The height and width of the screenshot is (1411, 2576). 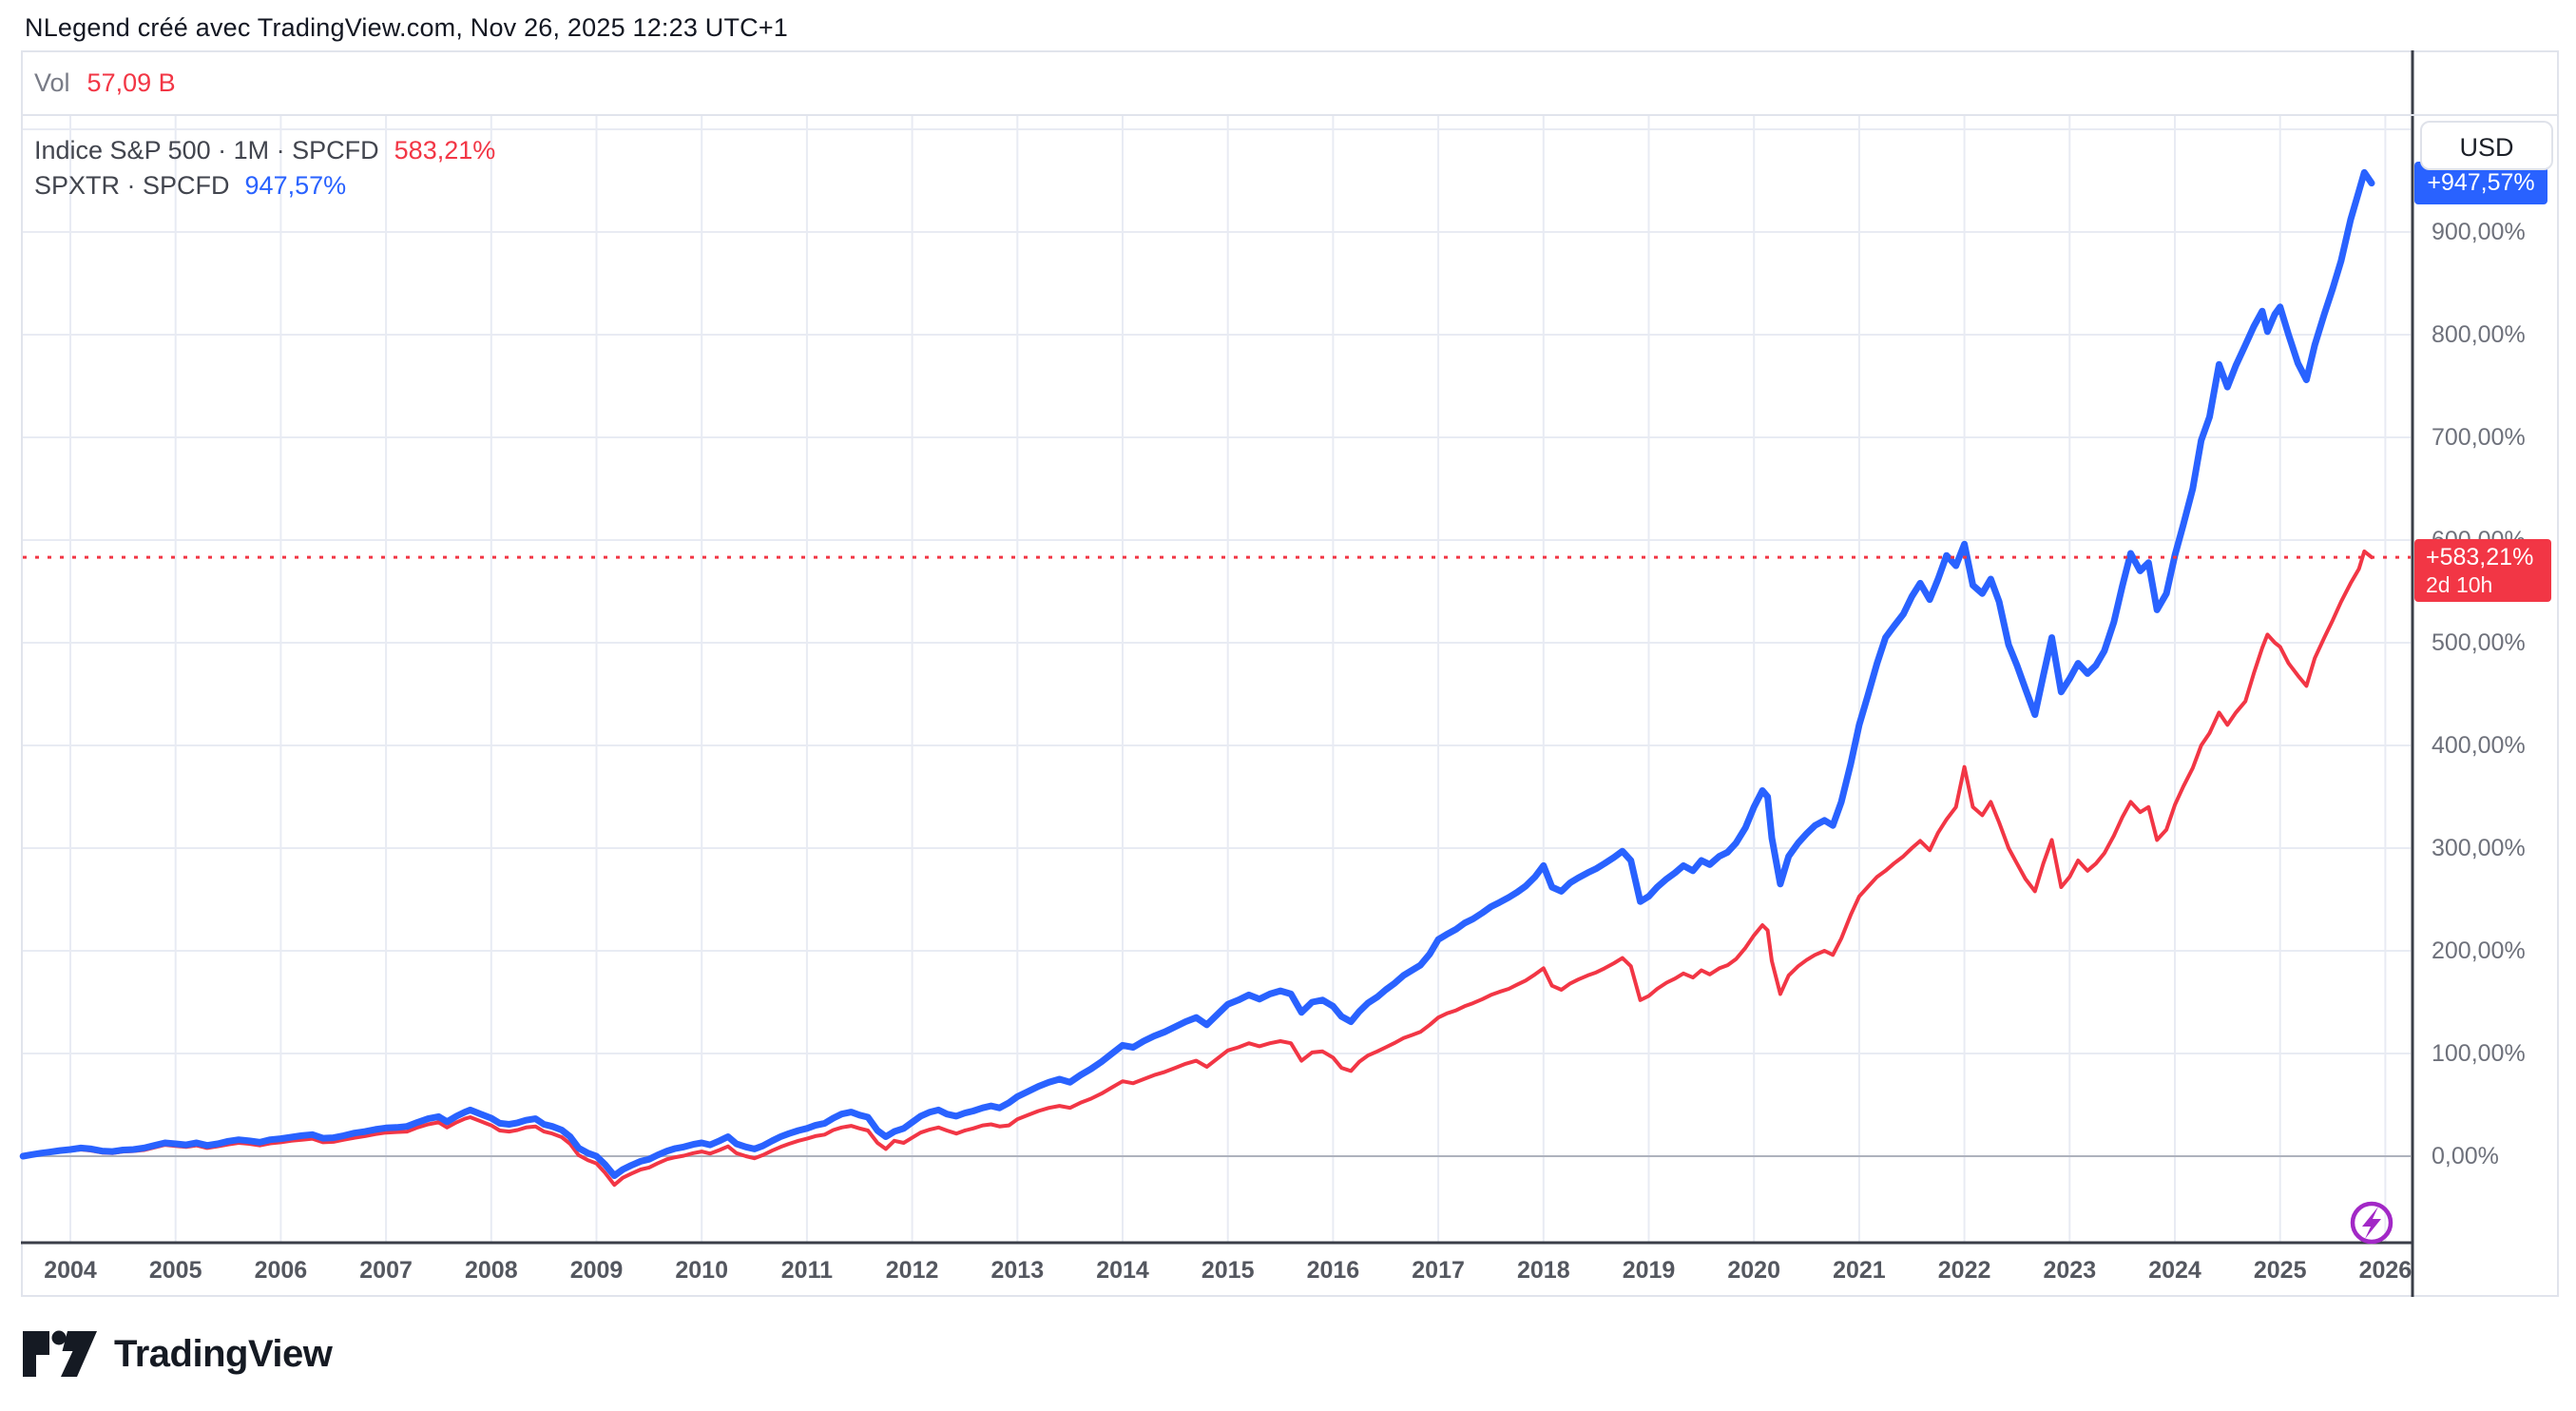 I want to click on time-axis-label: 2007, so click(x=386, y=1271).